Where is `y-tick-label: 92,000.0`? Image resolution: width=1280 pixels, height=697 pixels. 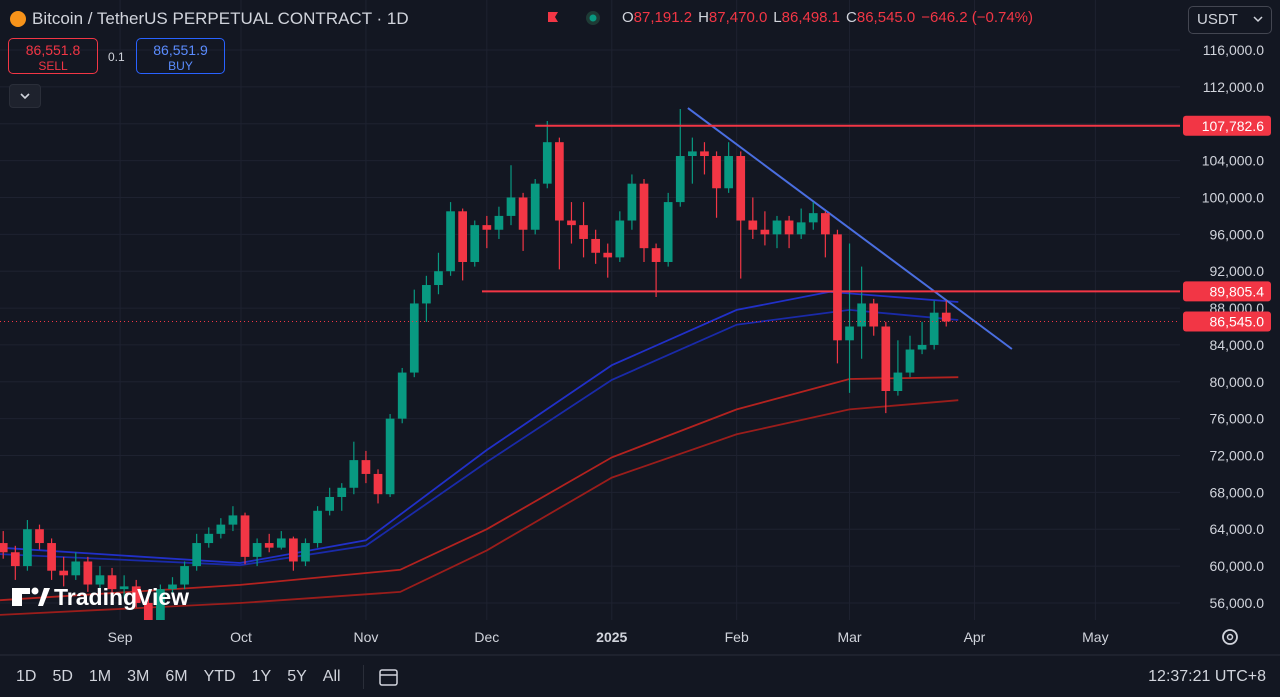 y-tick-label: 92,000.0 is located at coordinates (1237, 271).